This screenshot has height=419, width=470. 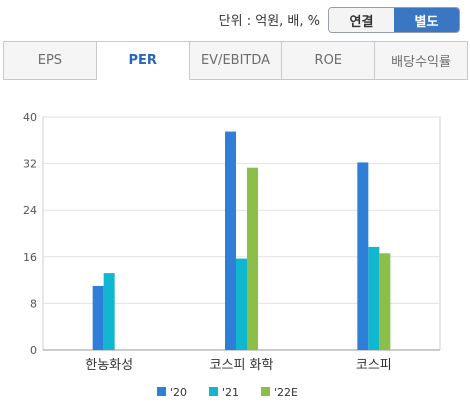 I want to click on legend-label: '21, so click(x=230, y=392).